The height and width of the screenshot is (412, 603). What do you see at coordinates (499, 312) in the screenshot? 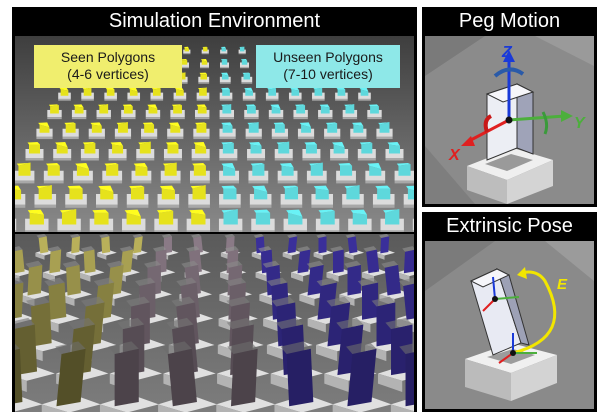
I see `tilted-peg` at bounding box center [499, 312].